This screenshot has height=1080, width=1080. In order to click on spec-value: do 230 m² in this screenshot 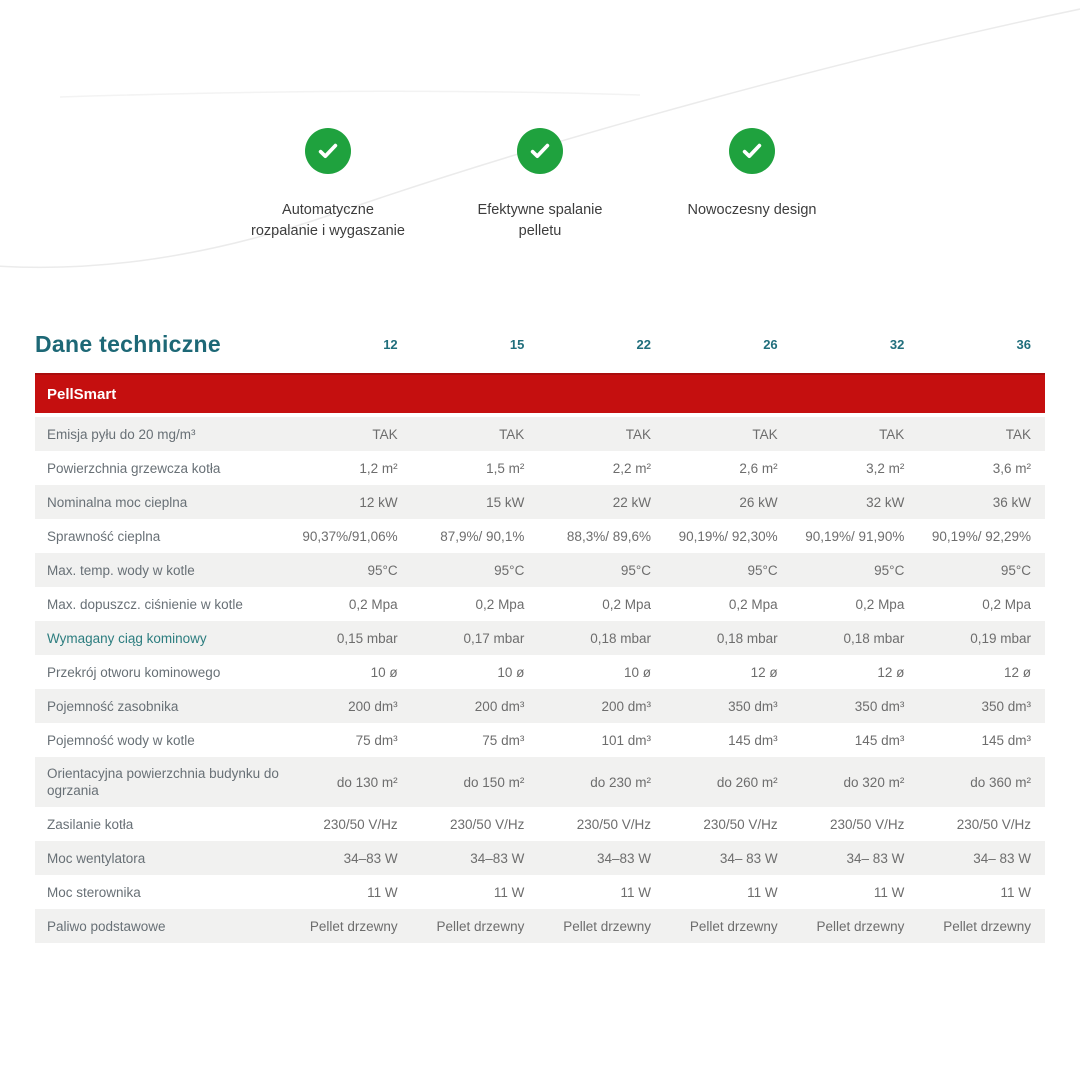, I will do `click(620, 782)`.